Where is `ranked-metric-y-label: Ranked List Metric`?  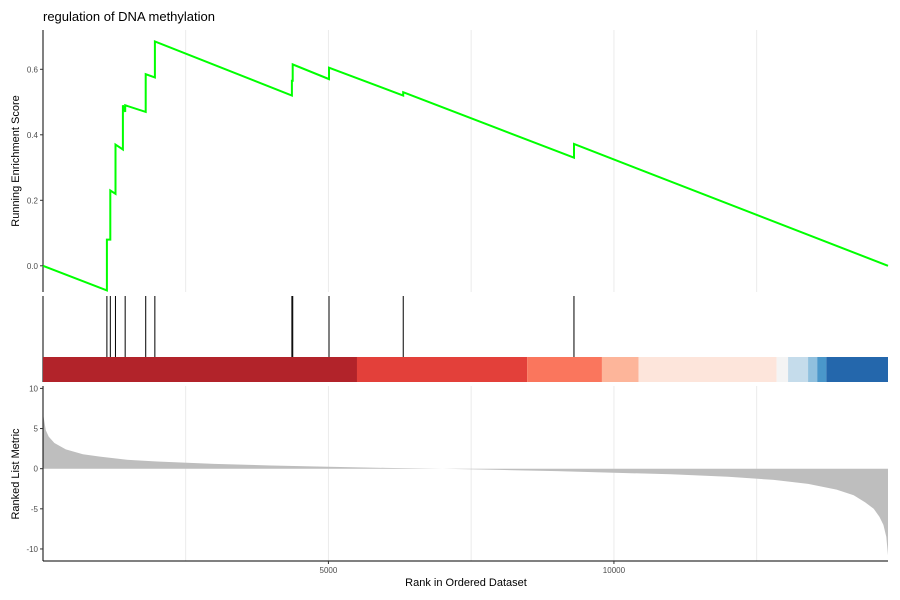 ranked-metric-y-label: Ranked List Metric is located at coordinates (16, 474).